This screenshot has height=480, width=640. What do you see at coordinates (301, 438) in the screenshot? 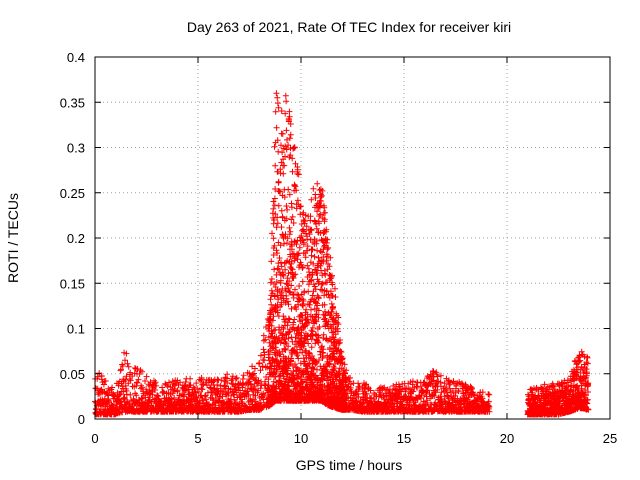
I see `x-tick-label: 10` at bounding box center [301, 438].